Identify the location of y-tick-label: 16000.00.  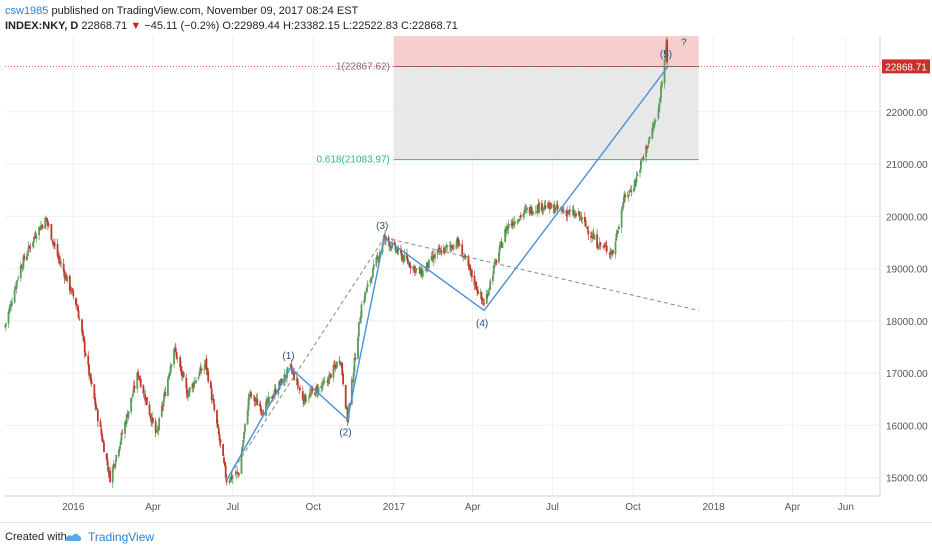
(907, 426).